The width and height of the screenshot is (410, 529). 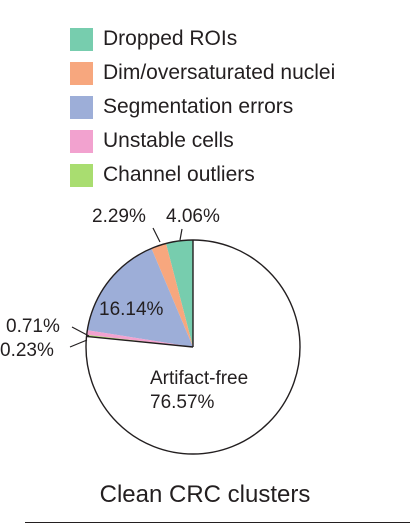 I want to click on legend-item-dropped-rois: Dropped ROIs, so click(x=202, y=39).